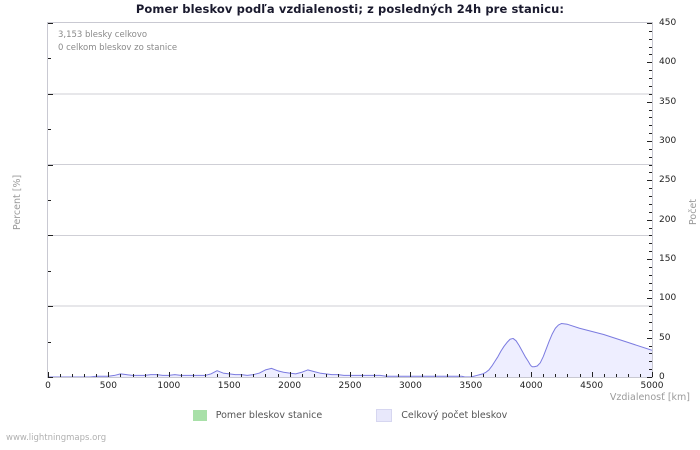 The width and height of the screenshot is (700, 450). Describe the element at coordinates (48, 386) in the screenshot. I see `x-tick-label: 0` at that location.